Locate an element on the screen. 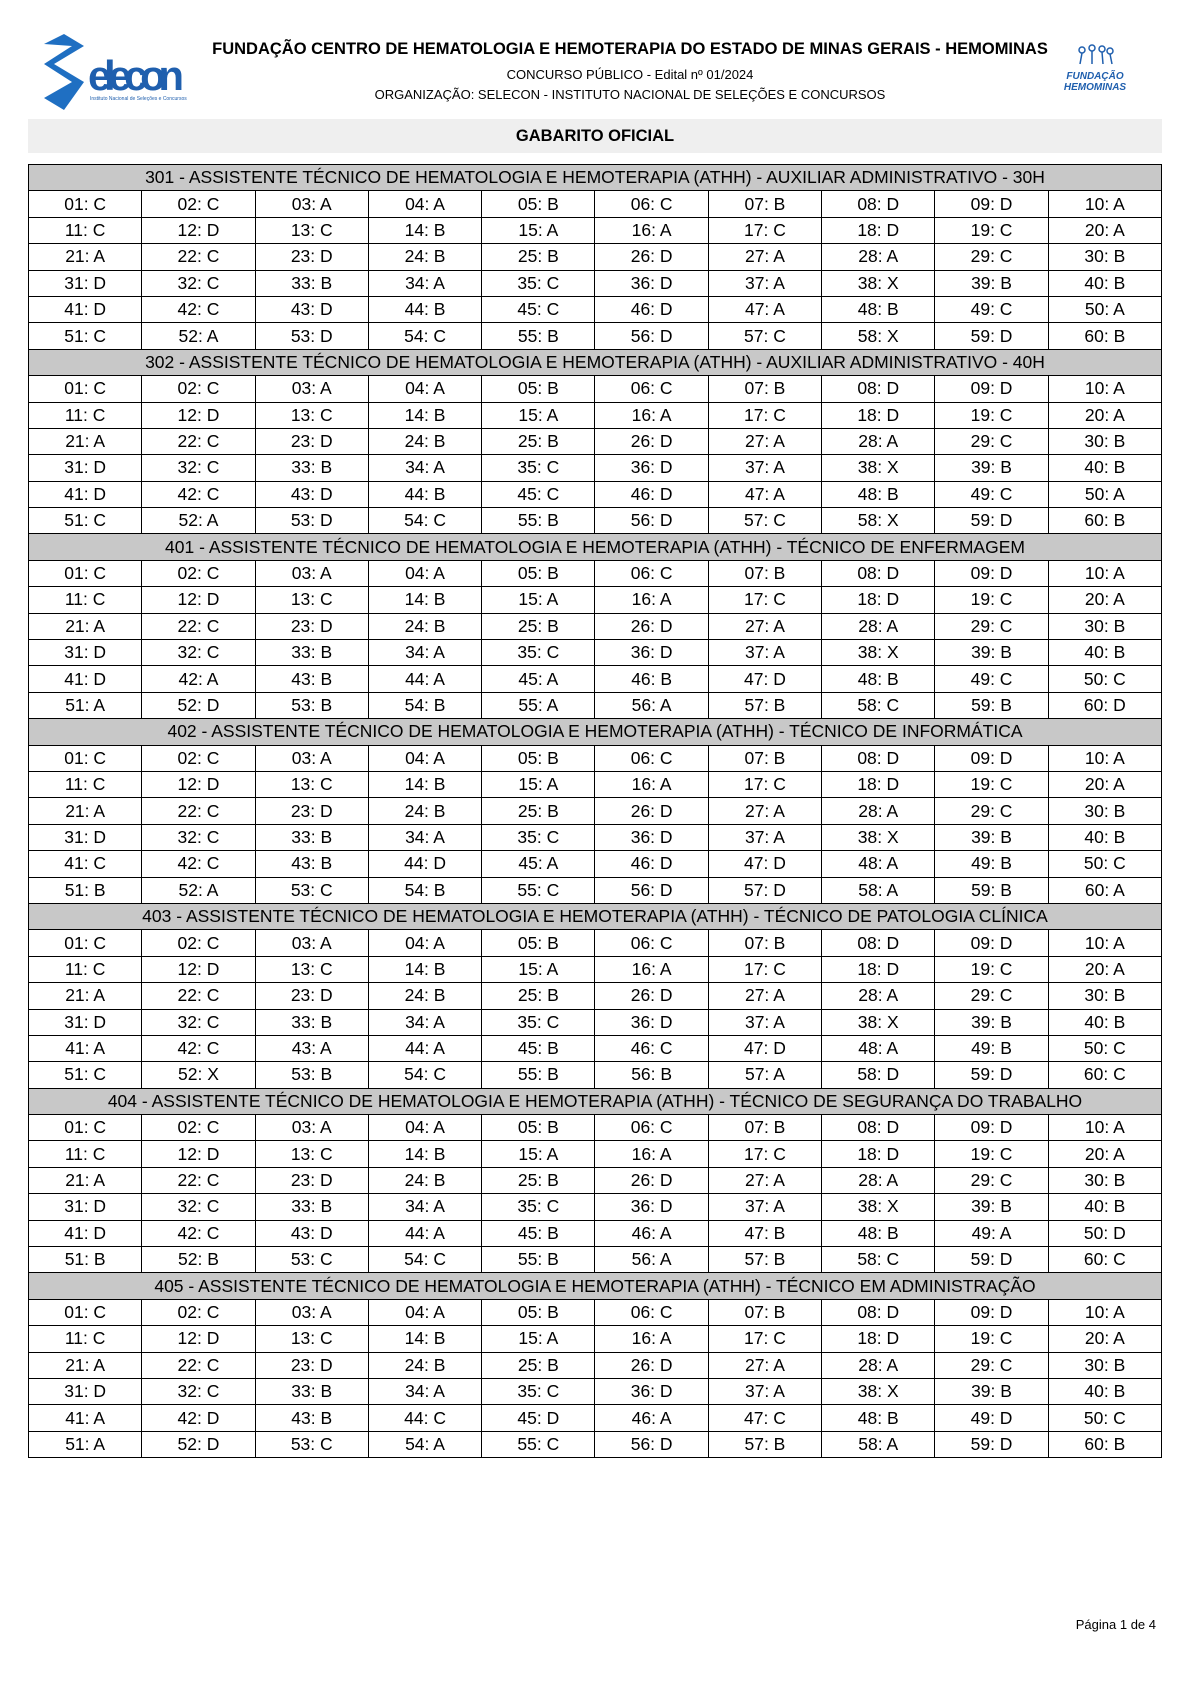  answer-cell: 36: D is located at coordinates (651, 283).